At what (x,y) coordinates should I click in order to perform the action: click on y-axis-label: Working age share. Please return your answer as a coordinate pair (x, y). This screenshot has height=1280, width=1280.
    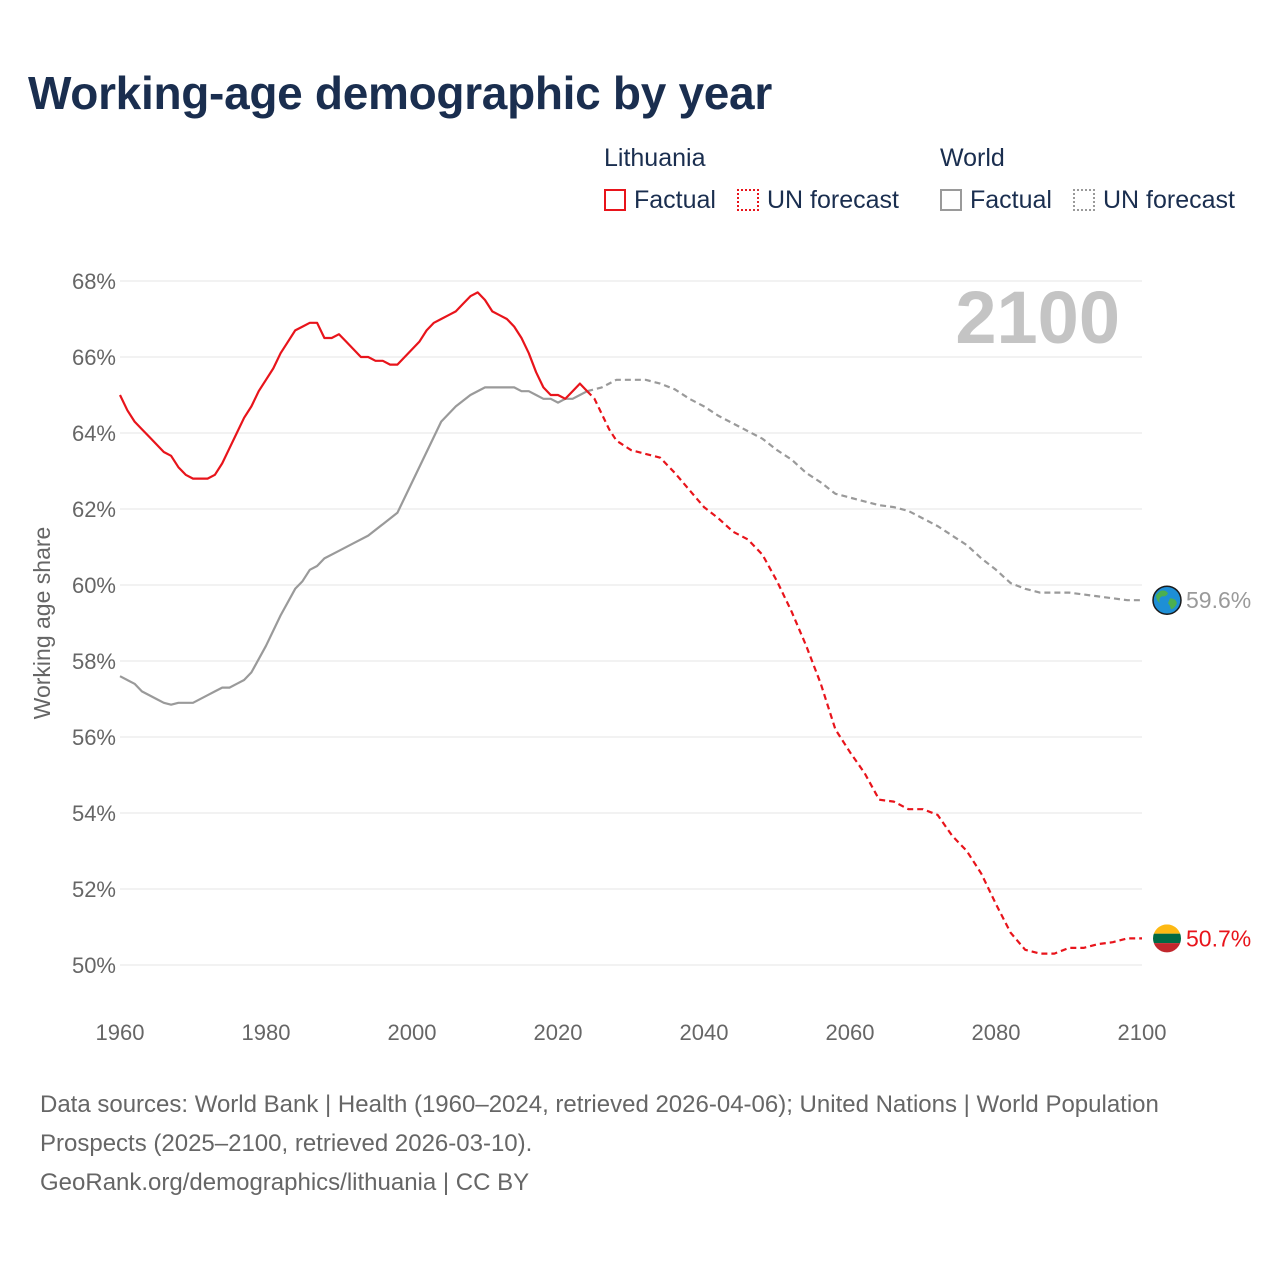
    Looking at the image, I should click on (42, 623).